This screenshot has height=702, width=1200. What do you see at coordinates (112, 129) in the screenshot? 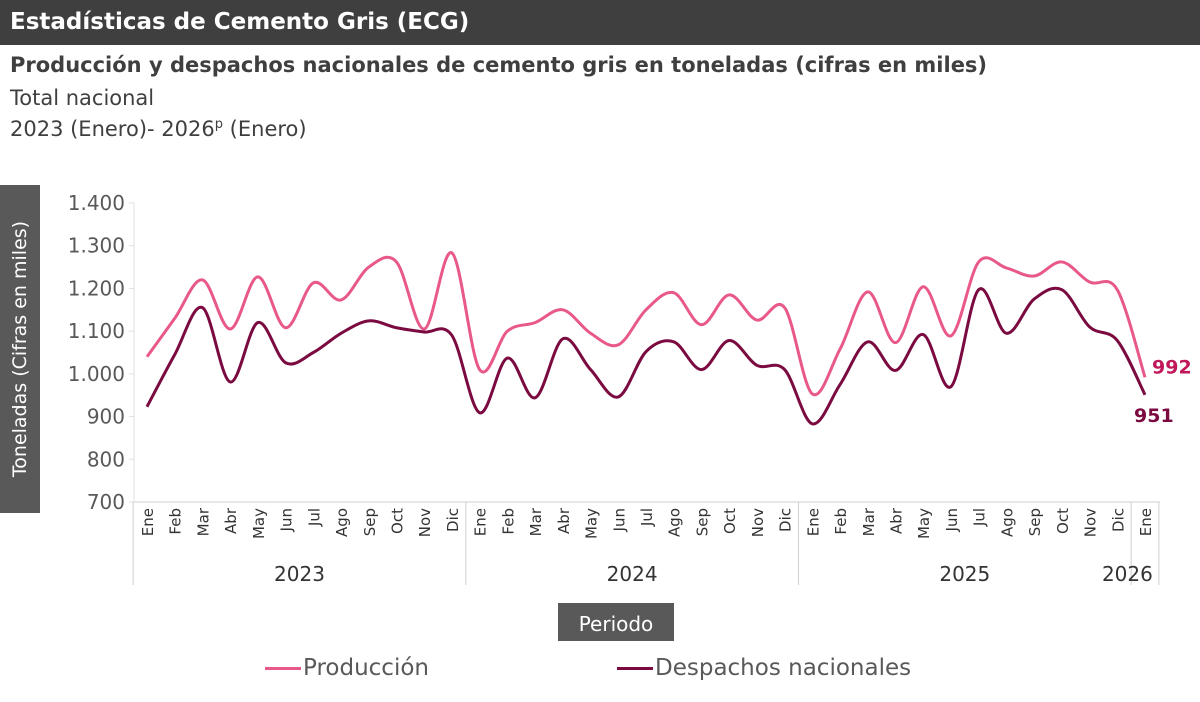
I see `period-prefix: 2023 (Enero)- 2026` at bounding box center [112, 129].